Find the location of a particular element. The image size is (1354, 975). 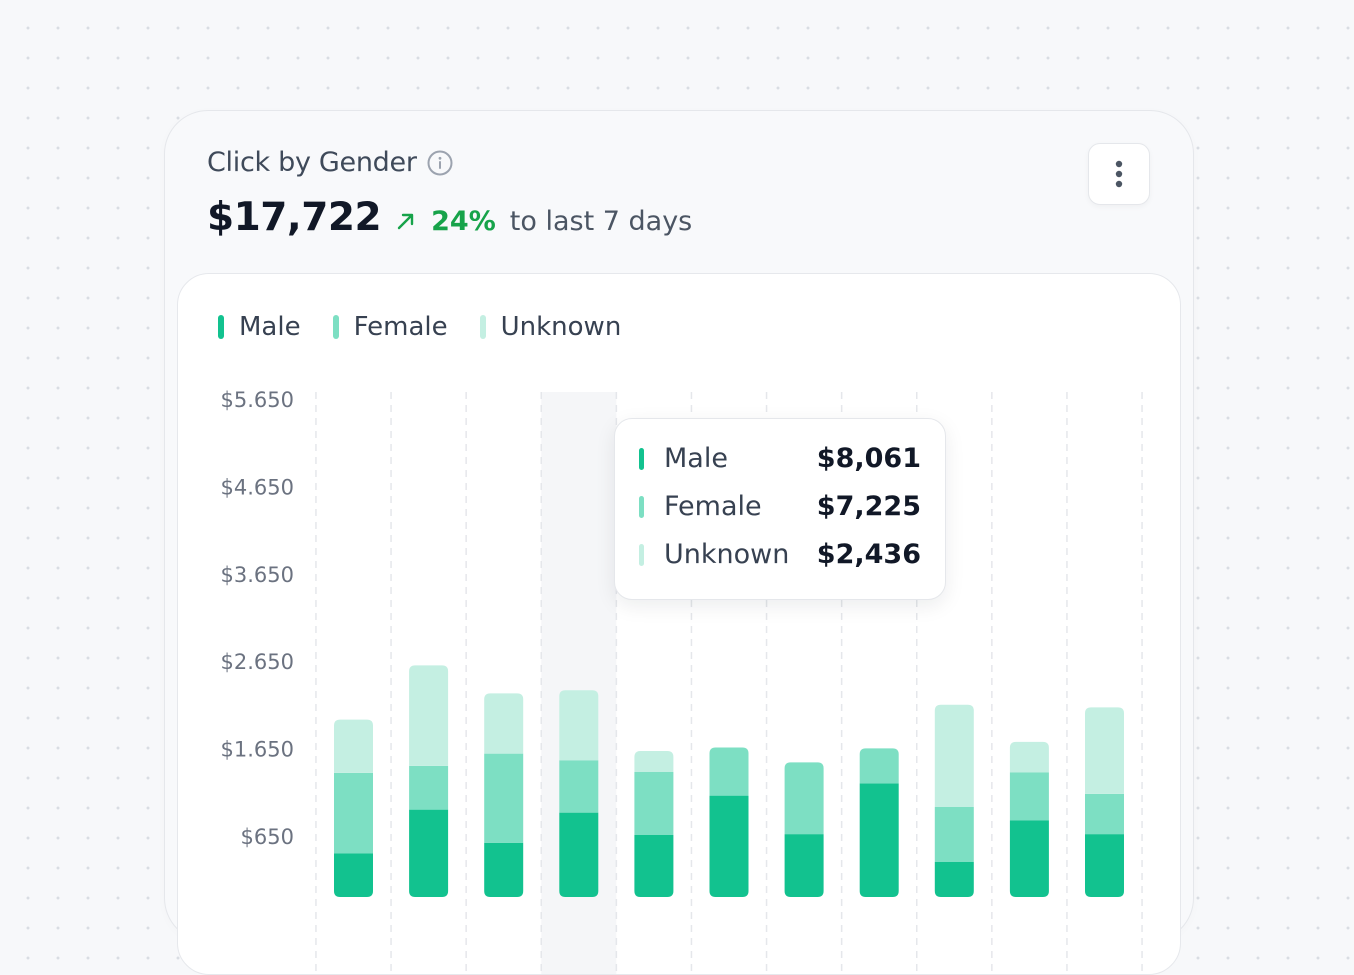

y-tick-label: $650 is located at coordinates (267, 837).